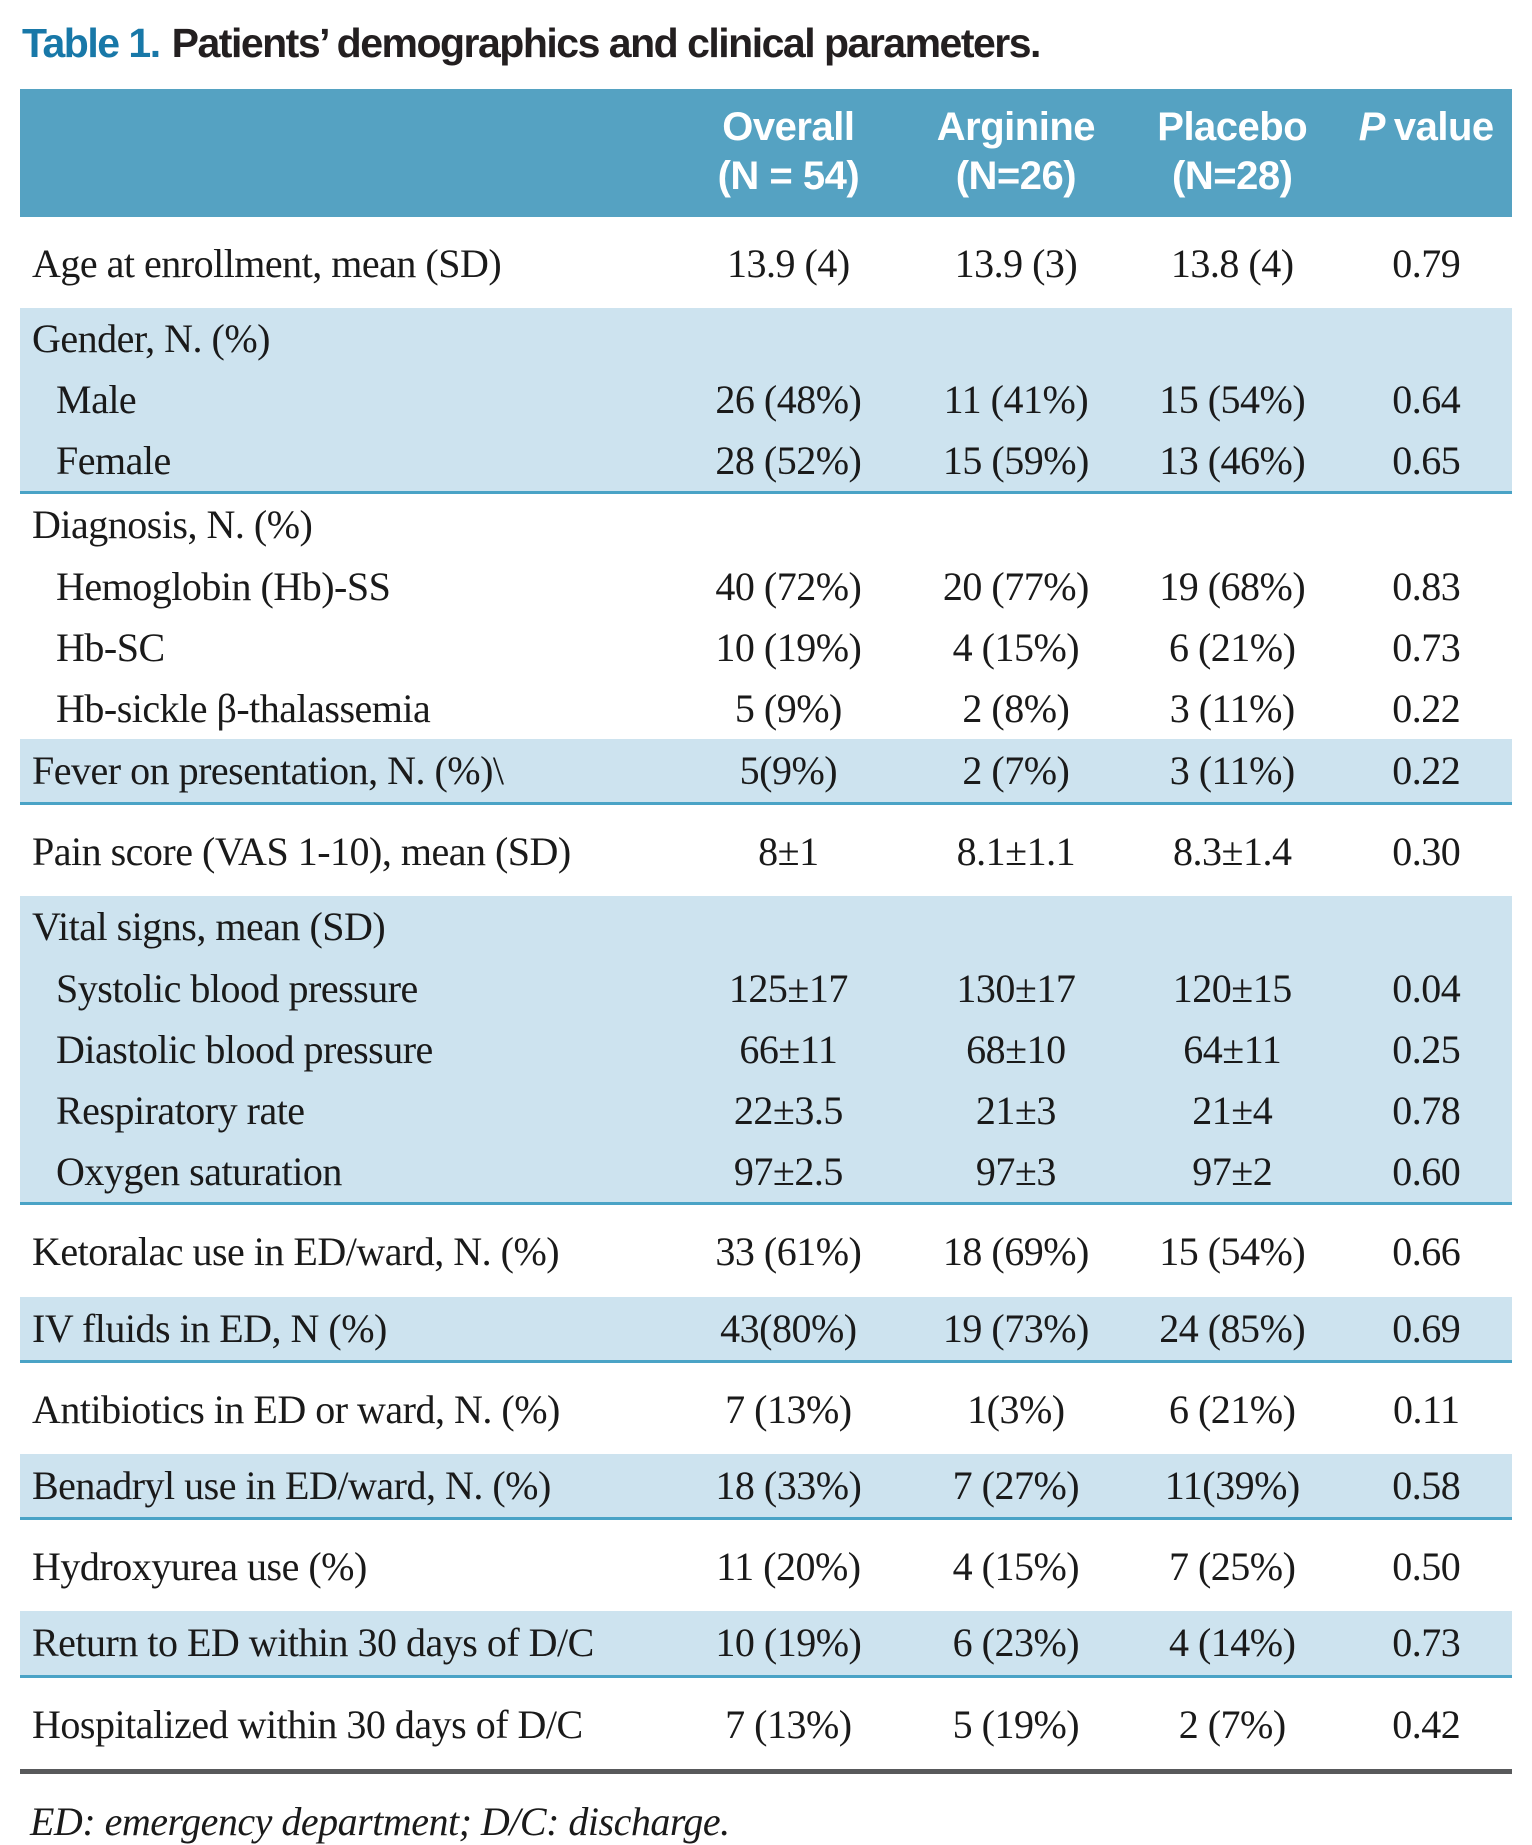 This screenshot has height=1845, width=1532. Describe the element at coordinates (345, 988) in the screenshot. I see `row-label-cell: Systolic blood pressure` at that location.